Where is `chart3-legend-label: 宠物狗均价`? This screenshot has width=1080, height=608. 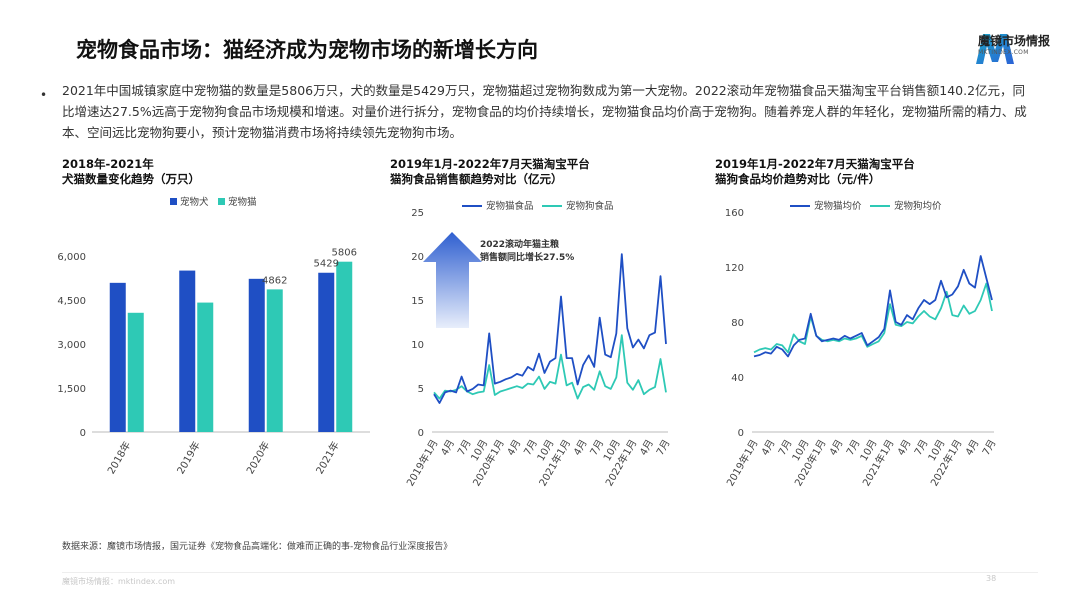
chart3-legend-label: 宠物狗均价 is located at coordinates (918, 206).